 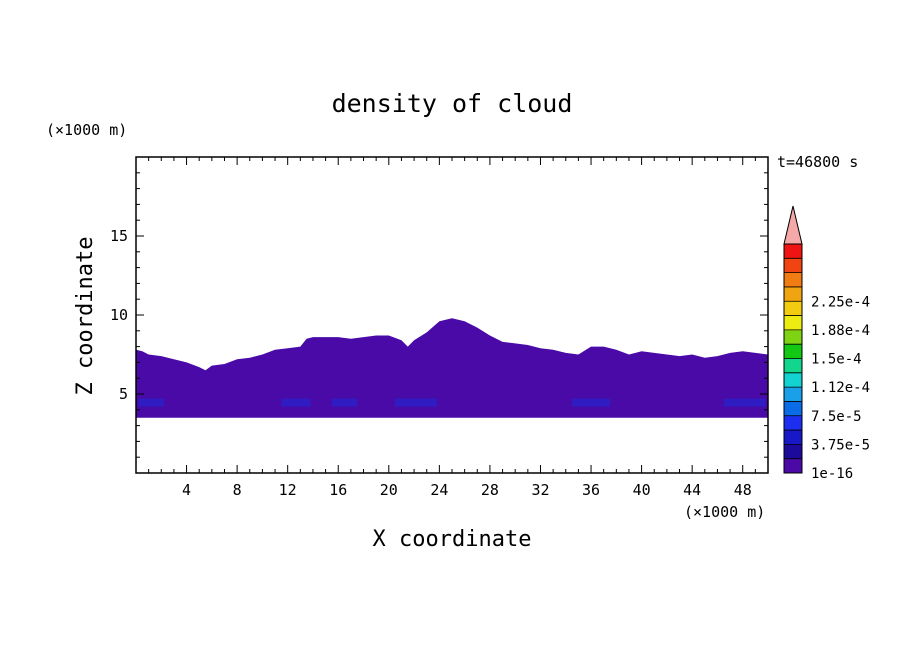 What do you see at coordinates (840, 331) in the screenshot?
I see `colorbar-tick-label: 1.88e-4` at bounding box center [840, 331].